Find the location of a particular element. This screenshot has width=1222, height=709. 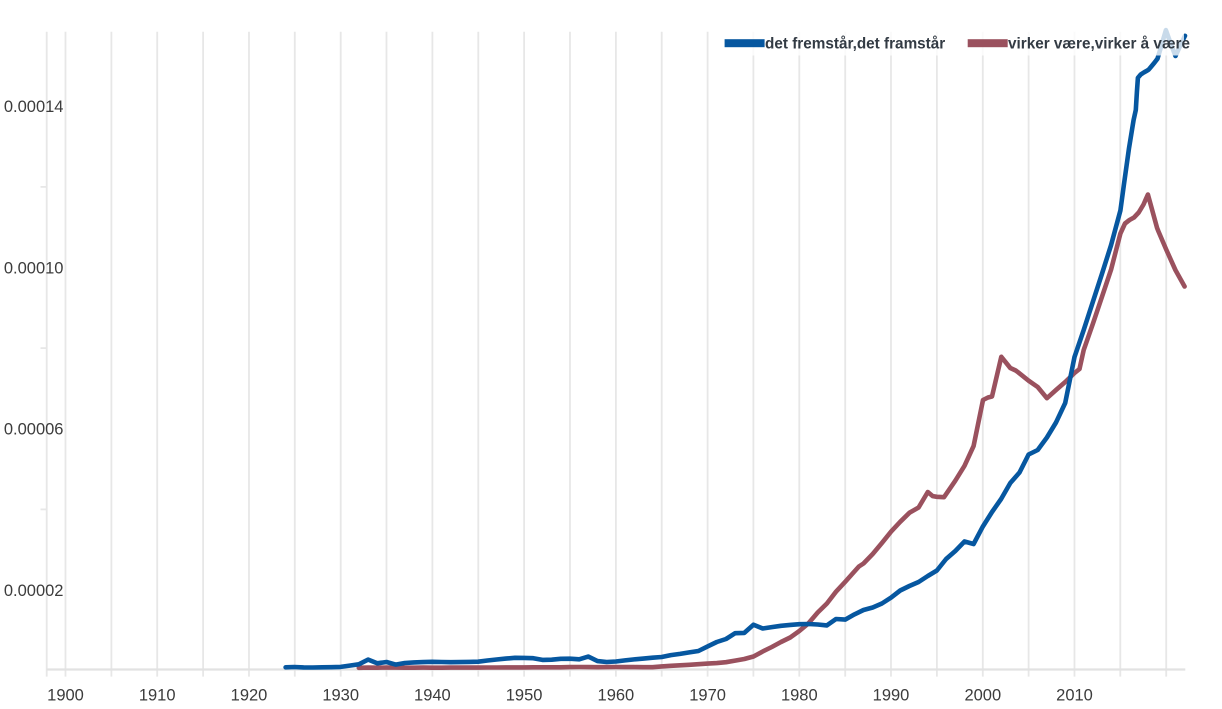

svg-text: 2010 is located at coordinates (1074, 696).